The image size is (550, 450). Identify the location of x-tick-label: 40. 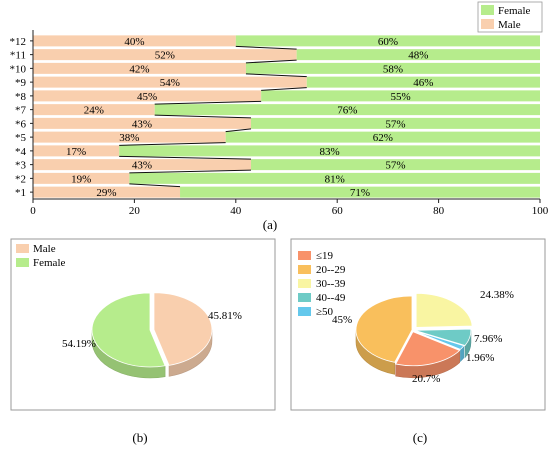
(236, 211).